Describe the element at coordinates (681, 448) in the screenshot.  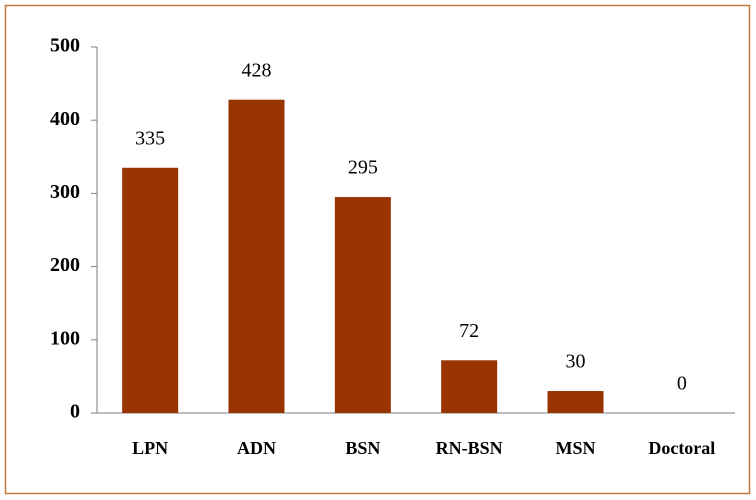
I see `x-tick-label: Doctoral` at that location.